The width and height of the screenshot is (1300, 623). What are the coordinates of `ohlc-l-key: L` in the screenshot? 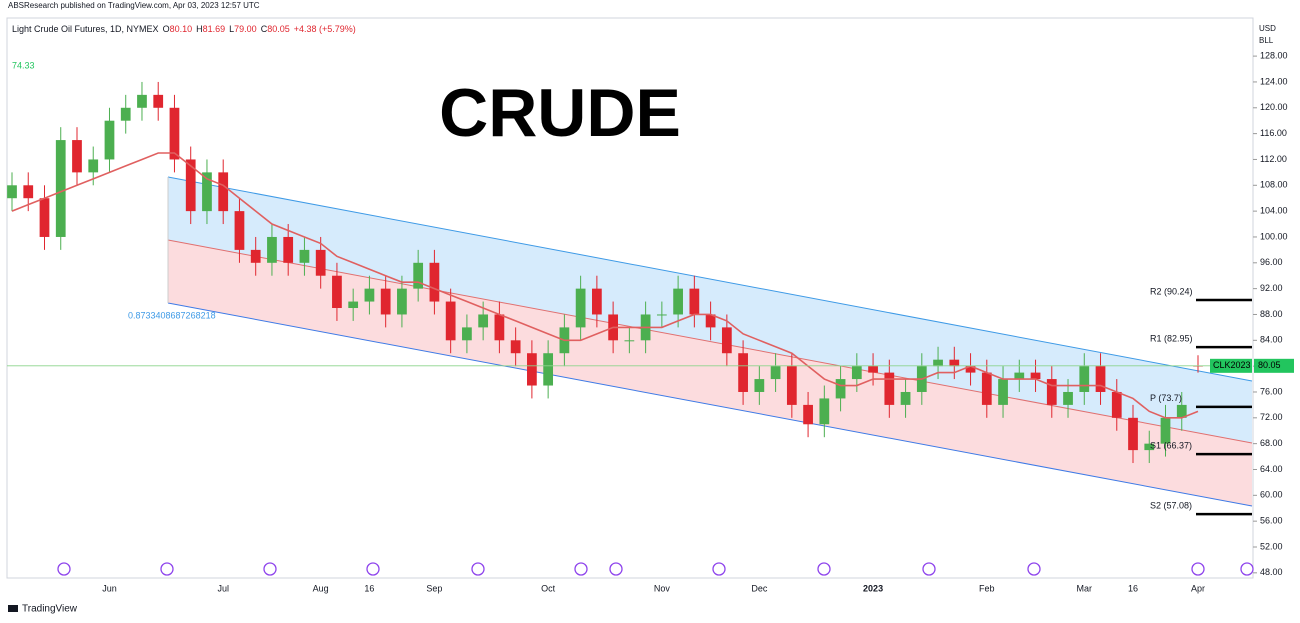 It's located at (231, 29).